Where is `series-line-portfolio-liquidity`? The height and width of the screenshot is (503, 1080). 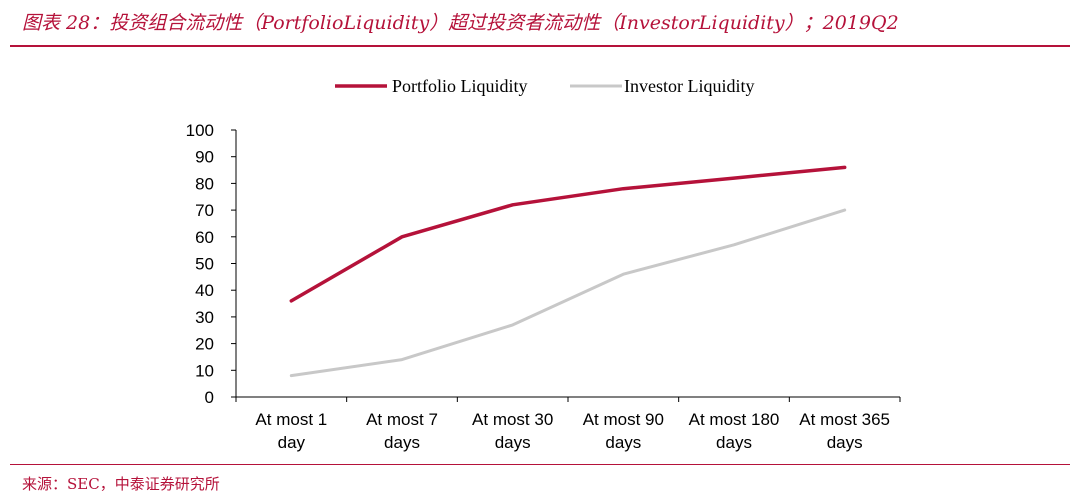 series-line-portfolio-liquidity is located at coordinates (568, 234).